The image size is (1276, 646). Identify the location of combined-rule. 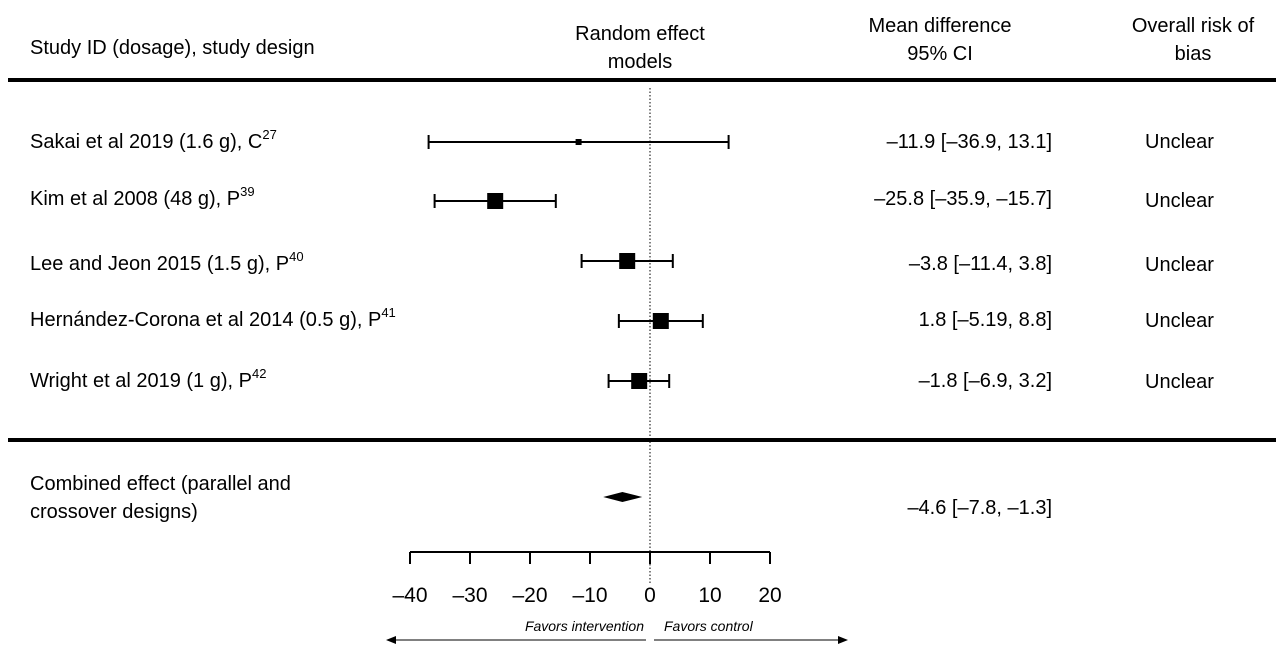
(642, 440).